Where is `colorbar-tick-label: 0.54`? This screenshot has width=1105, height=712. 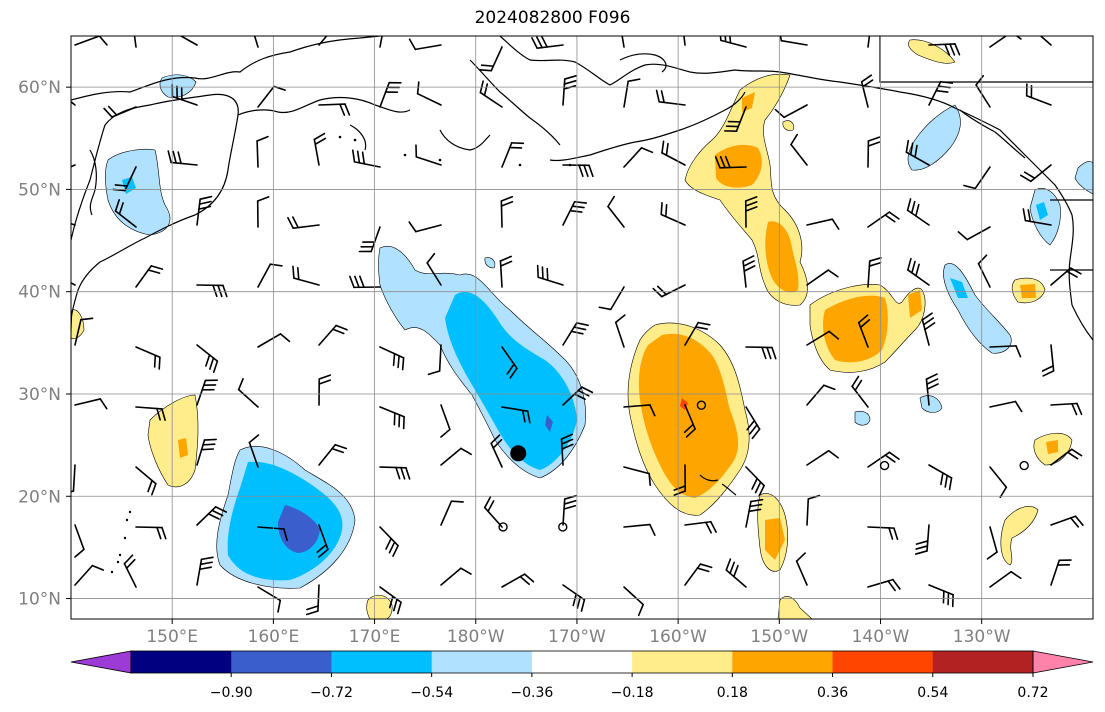
colorbar-tick-label: 0.54 is located at coordinates (932, 693).